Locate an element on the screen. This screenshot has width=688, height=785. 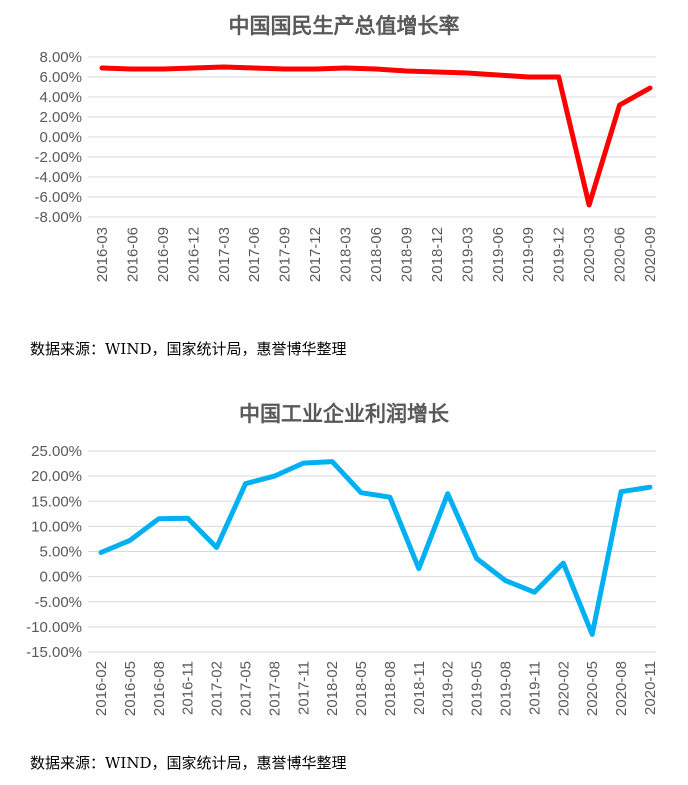
chart2-ytick-label: 20.00% is located at coordinates (56, 476).